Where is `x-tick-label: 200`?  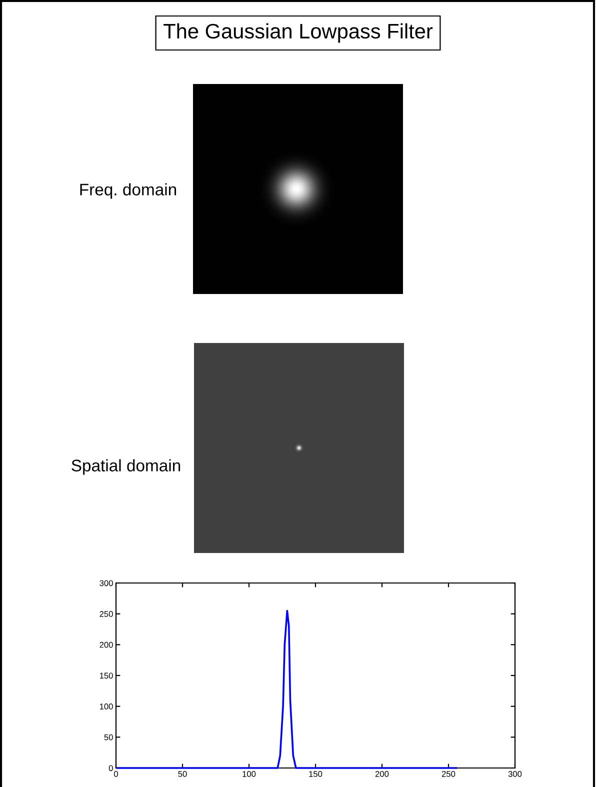 x-tick-label: 200 is located at coordinates (382, 774).